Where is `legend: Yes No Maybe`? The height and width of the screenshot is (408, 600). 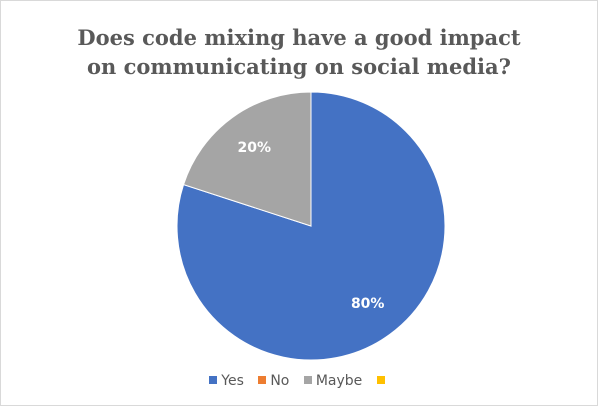
legend: Yes No Maybe is located at coordinates (299, 381).